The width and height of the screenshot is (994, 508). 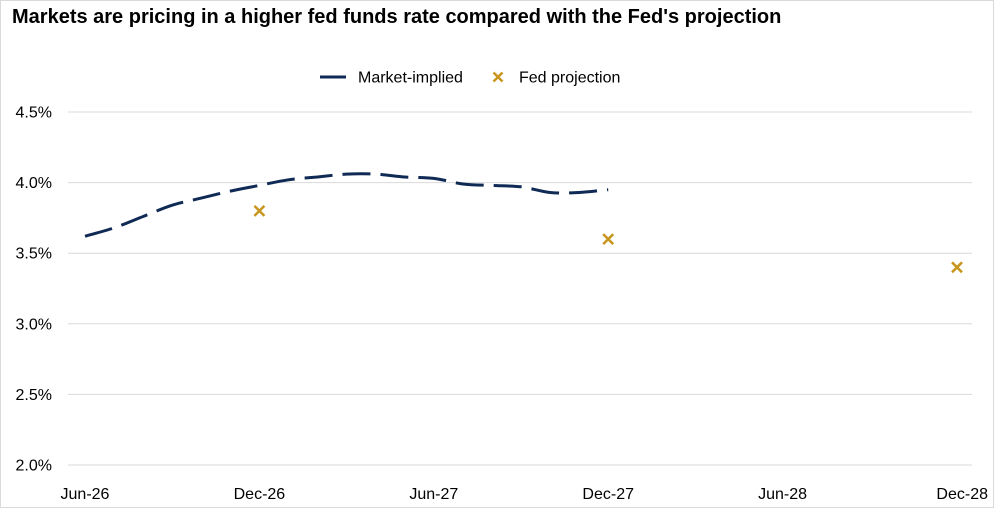 What do you see at coordinates (34, 254) in the screenshot?
I see `y-tick-label: 3.5%` at bounding box center [34, 254].